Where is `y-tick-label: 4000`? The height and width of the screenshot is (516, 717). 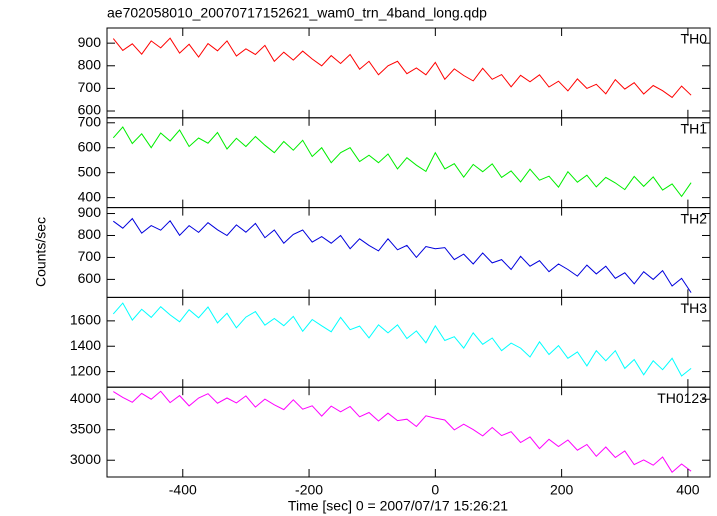 y-tick-label: 4000 is located at coordinates (85, 398).